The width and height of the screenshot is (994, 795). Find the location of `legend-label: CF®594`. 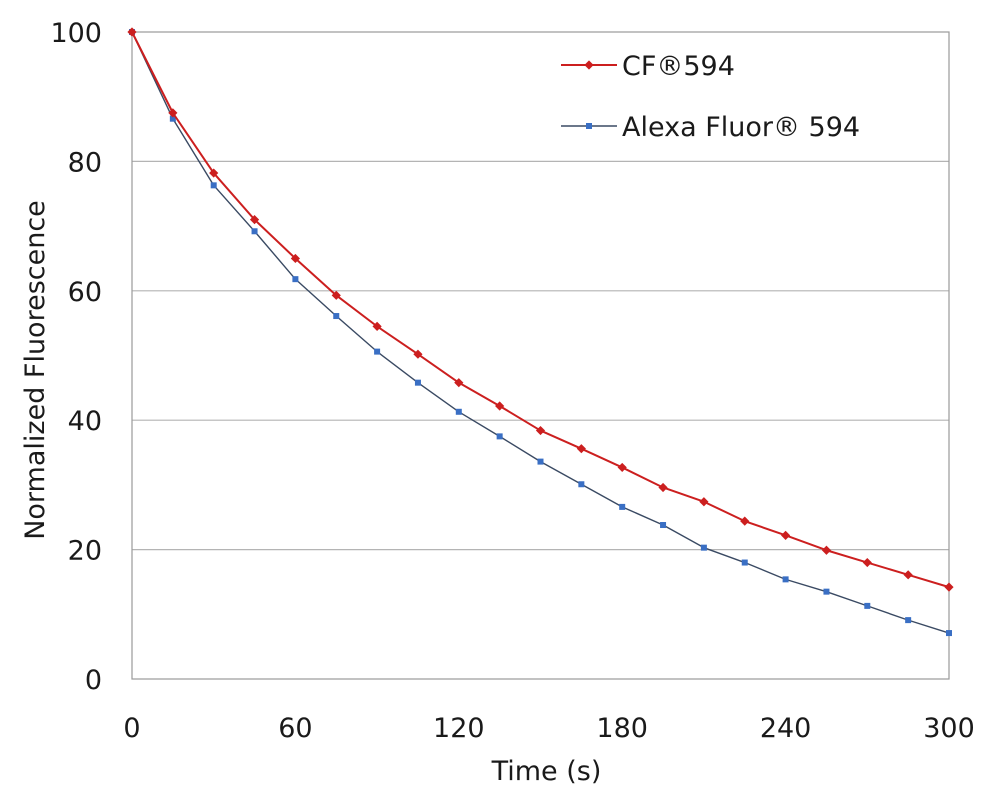

legend-label: CF®594 is located at coordinates (678, 66).